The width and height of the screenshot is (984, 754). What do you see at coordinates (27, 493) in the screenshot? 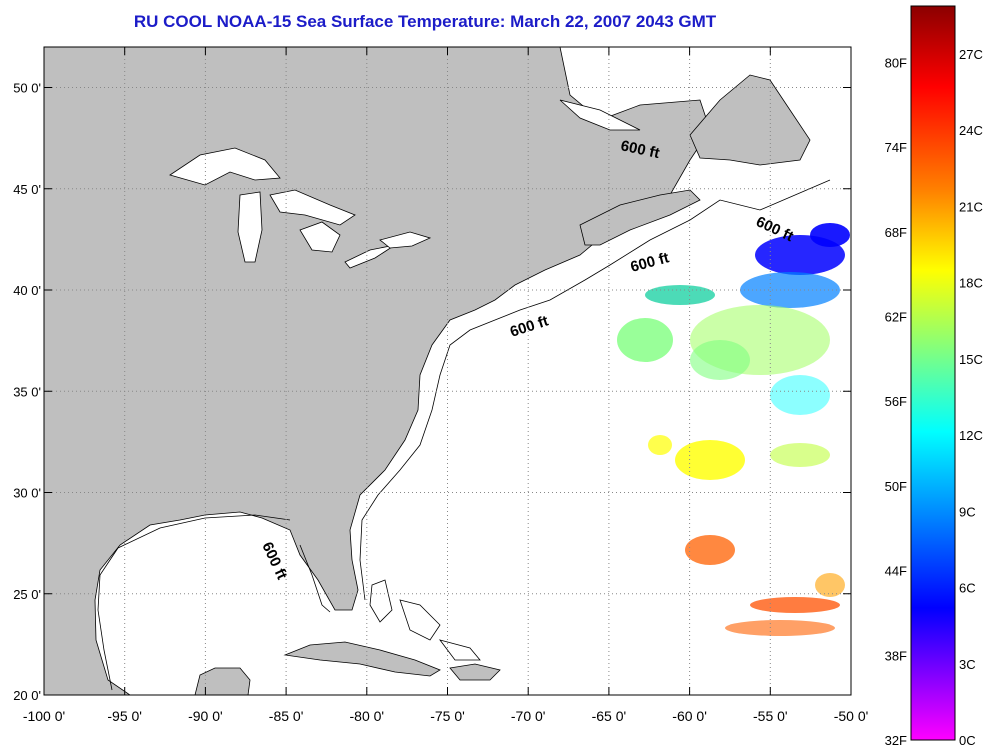
I see `latitude-tick-label: 30 0'` at bounding box center [27, 493].